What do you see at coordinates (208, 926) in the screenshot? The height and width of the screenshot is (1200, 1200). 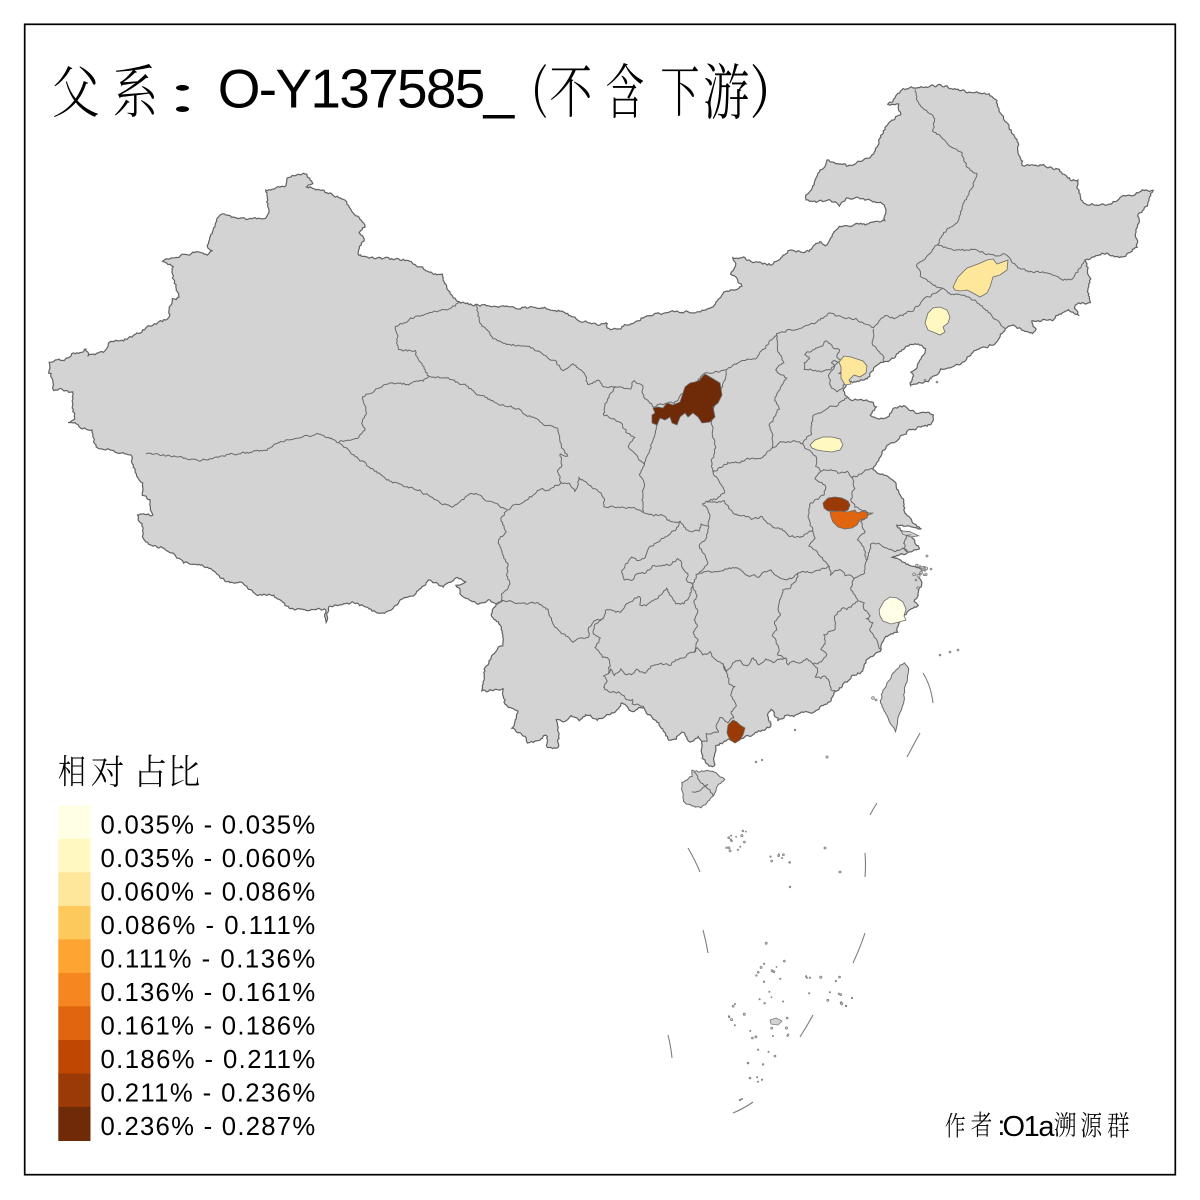 I see `svg-text: 0.086% - 0.111%` at bounding box center [208, 926].